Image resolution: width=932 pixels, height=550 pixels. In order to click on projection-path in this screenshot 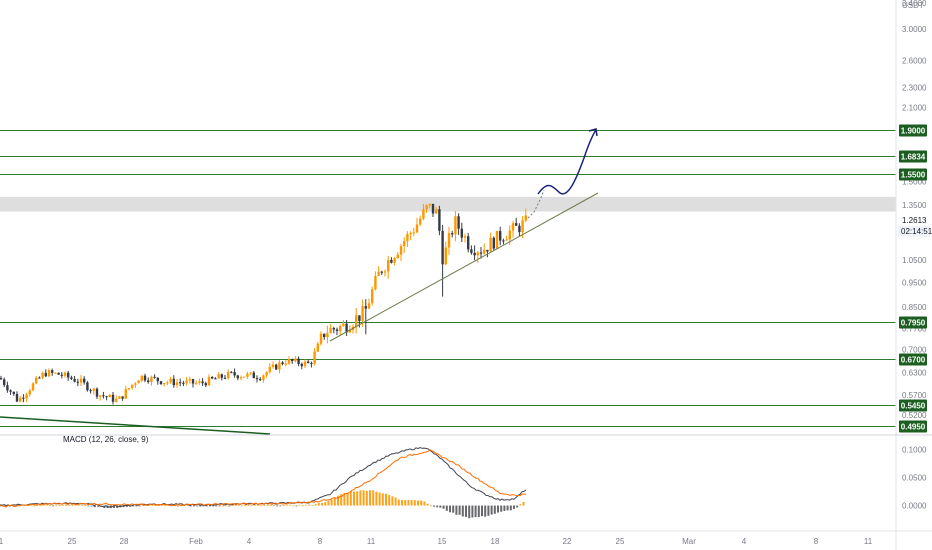, I will do `click(567, 162)`.